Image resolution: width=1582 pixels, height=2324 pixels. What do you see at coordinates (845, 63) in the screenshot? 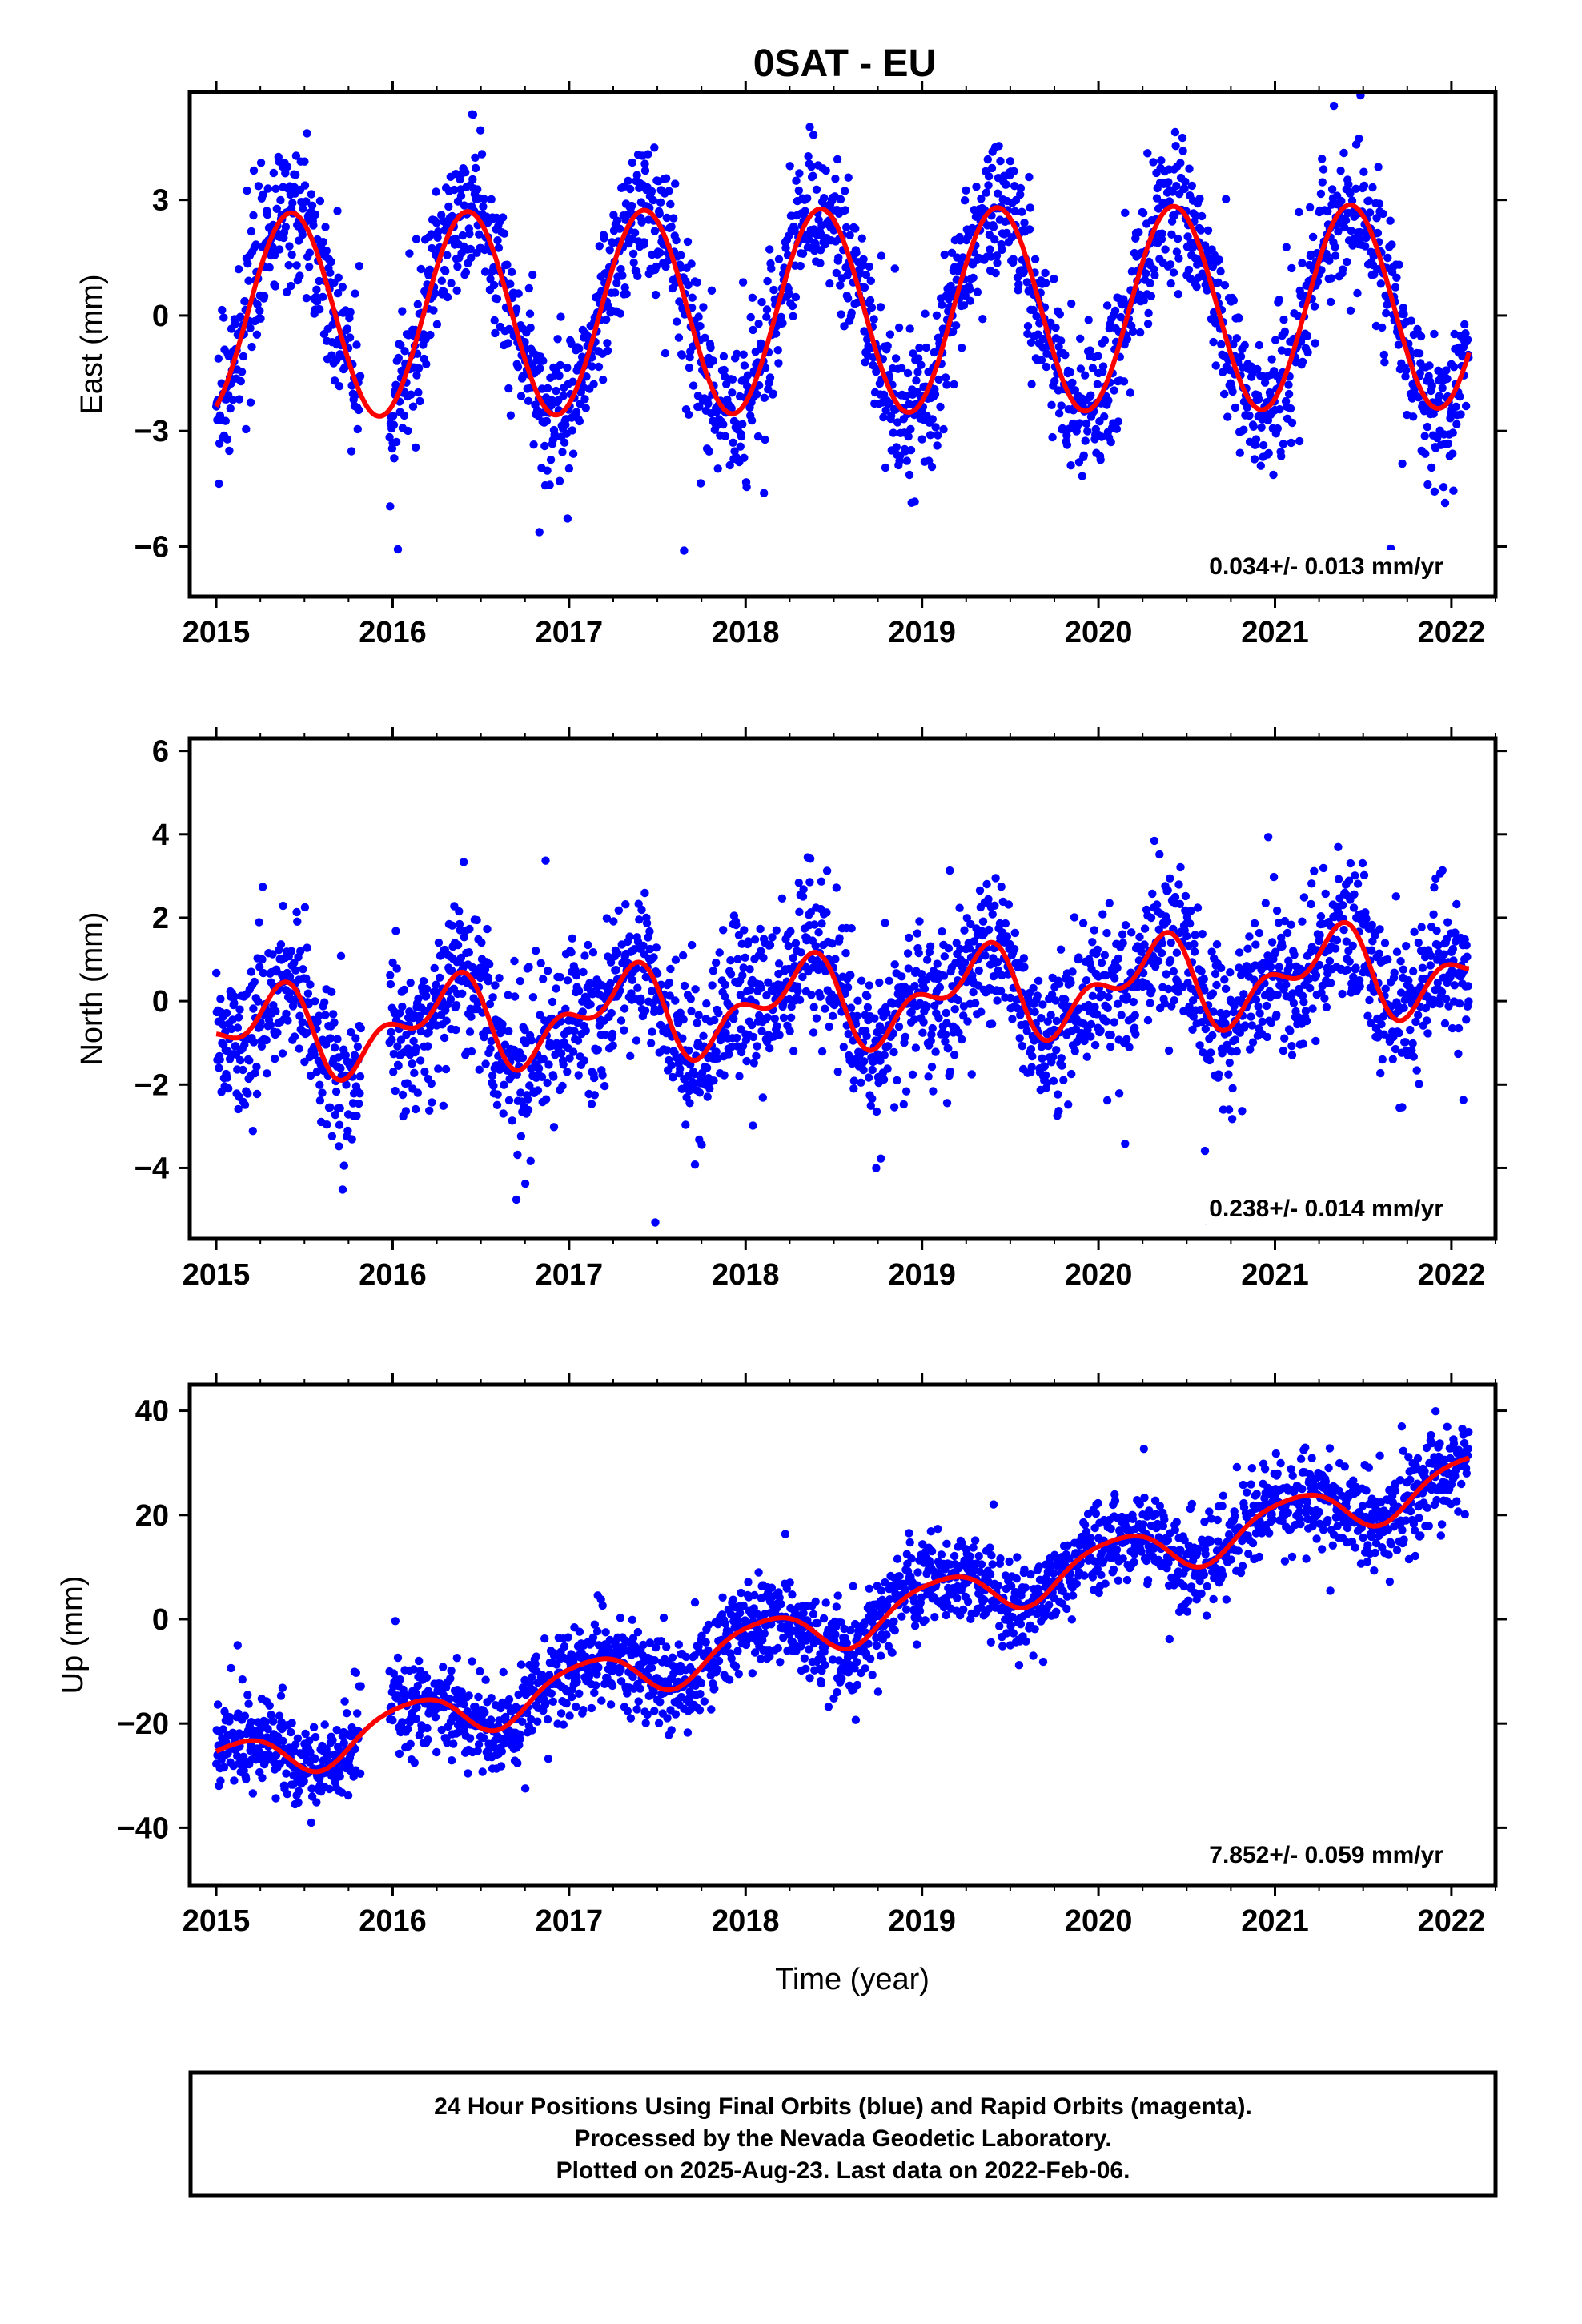
I see `figure-title: 0SAT - EU` at bounding box center [845, 63].